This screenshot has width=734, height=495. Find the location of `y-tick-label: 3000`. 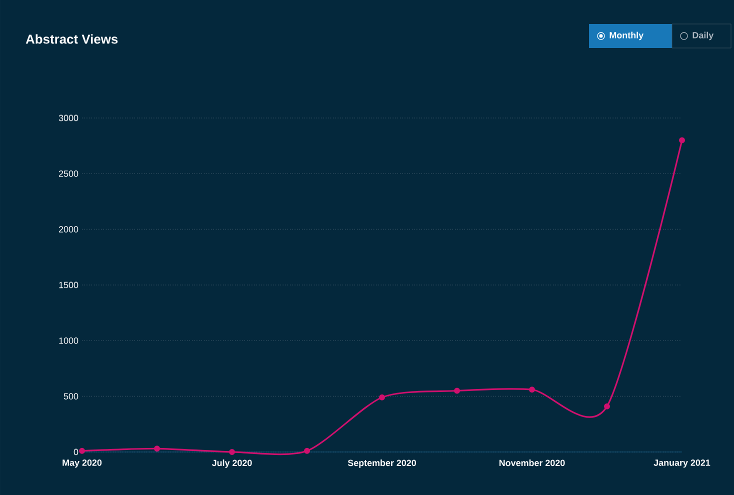

y-tick-label: 3000 is located at coordinates (68, 118).